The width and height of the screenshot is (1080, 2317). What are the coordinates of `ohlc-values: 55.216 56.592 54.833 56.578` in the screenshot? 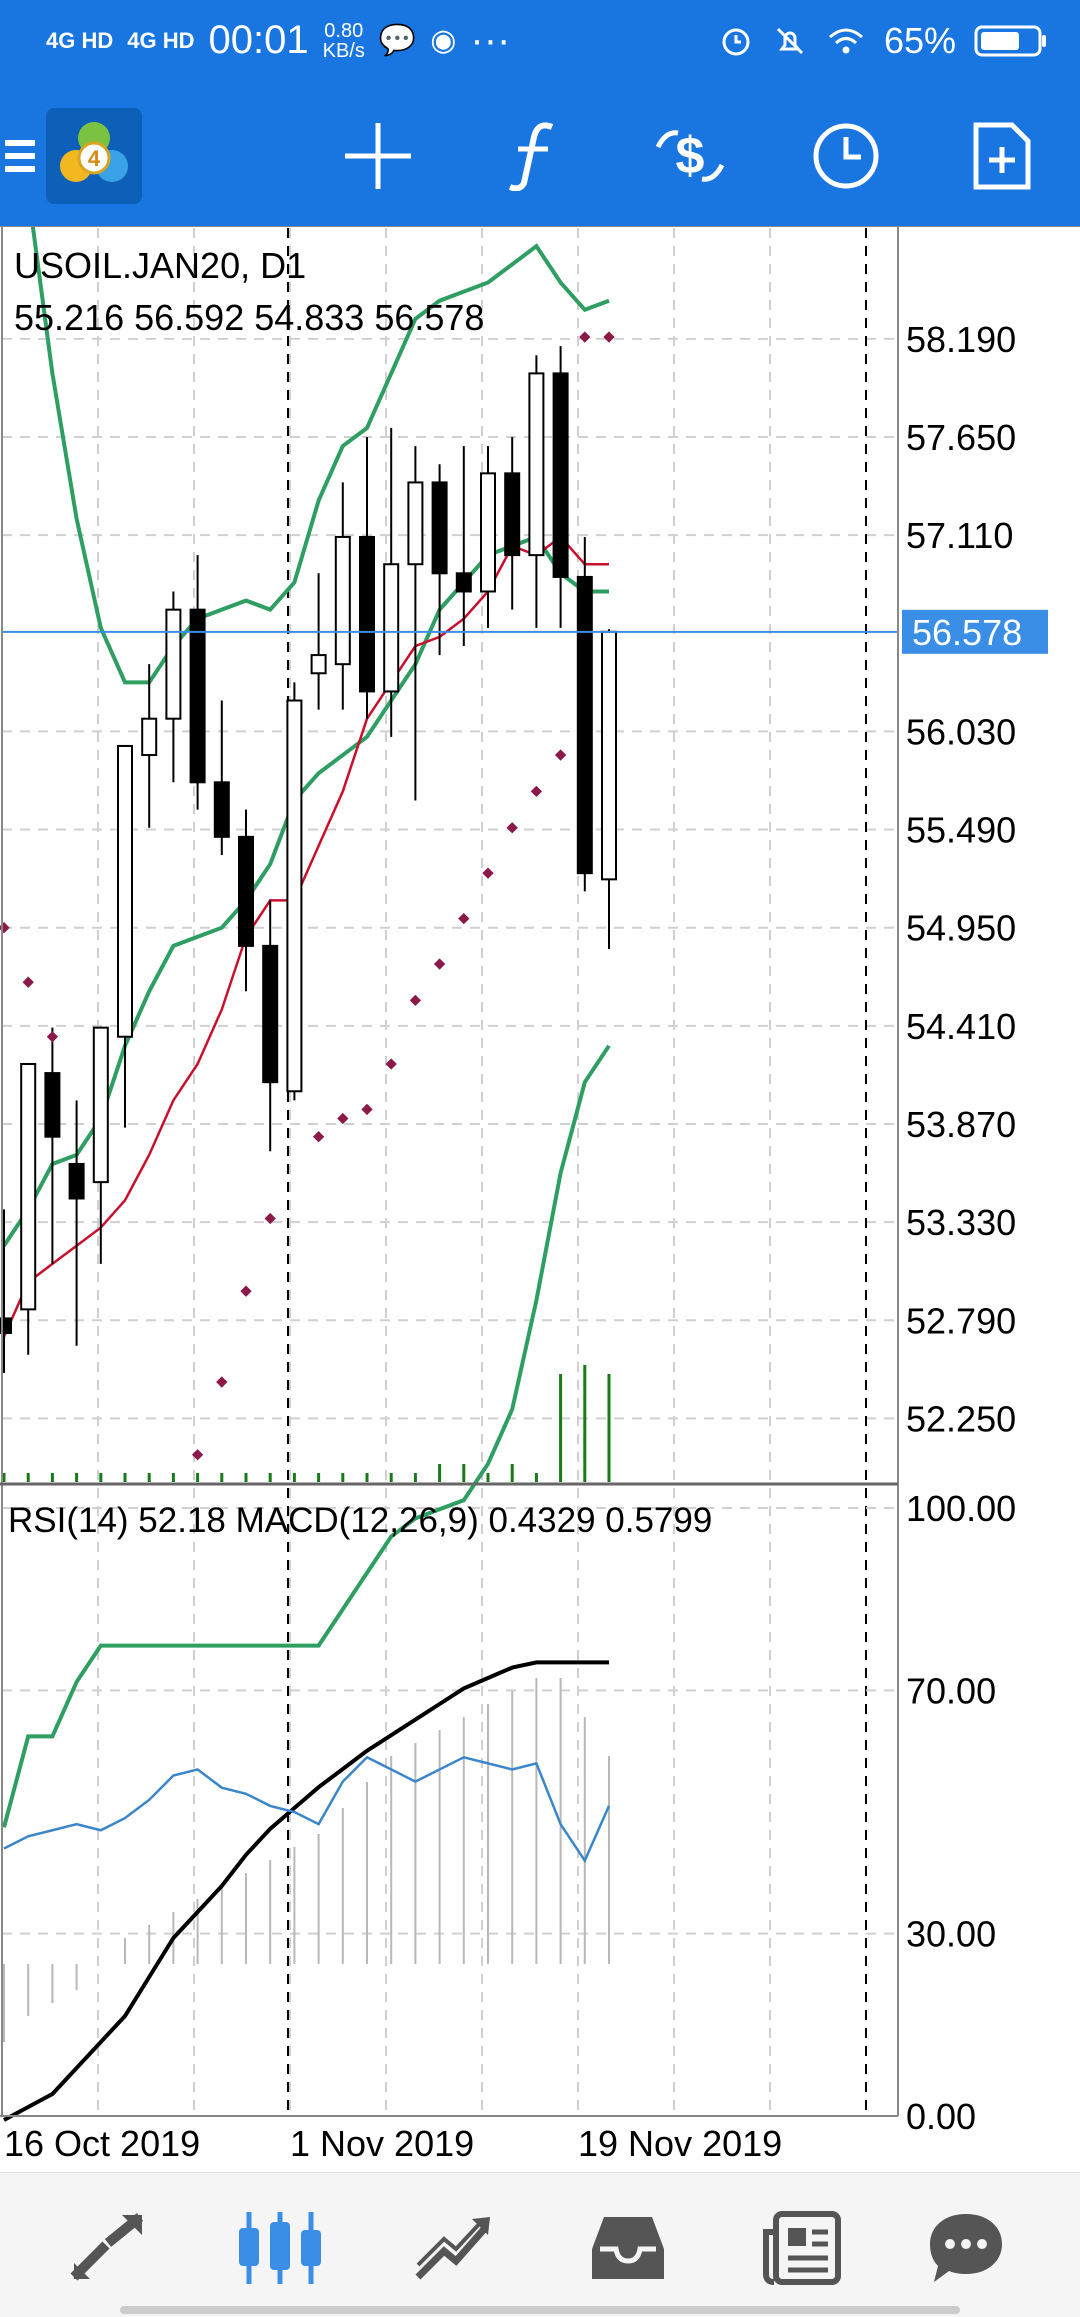 It's located at (249, 317).